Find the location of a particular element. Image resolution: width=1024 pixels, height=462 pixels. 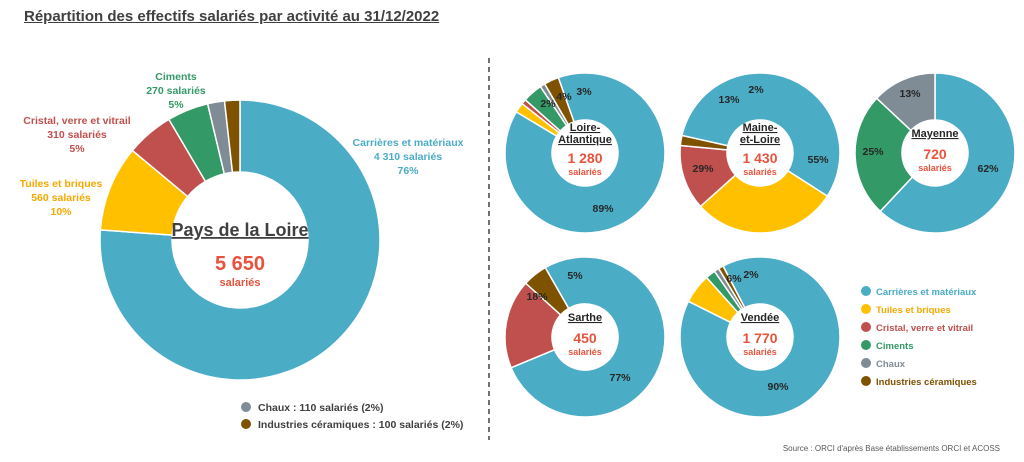

region-total-vendee: 1 770 is located at coordinates (759, 338).